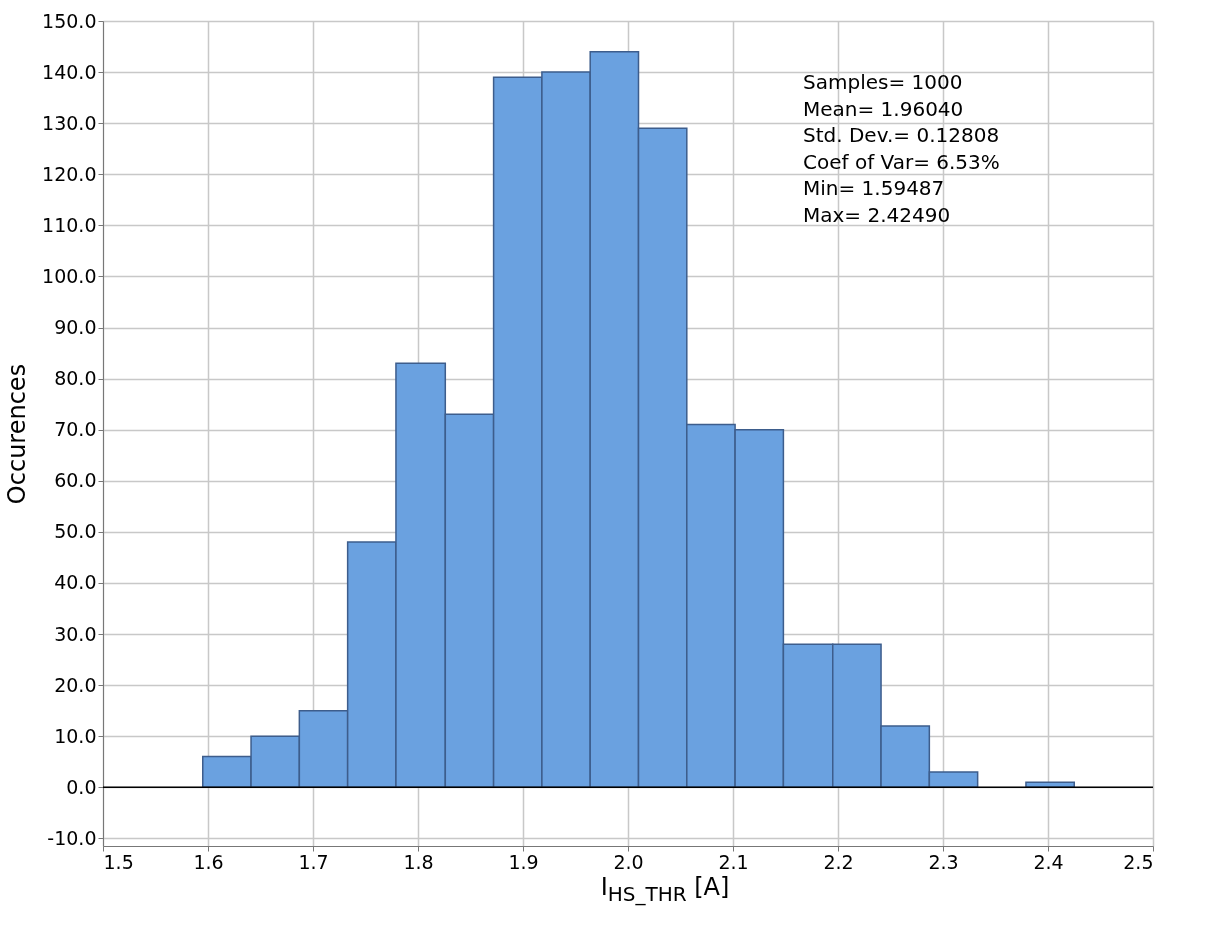 The height and width of the screenshot is (949, 1216). What do you see at coordinates (208, 861) in the screenshot?
I see `x-tick-label: 1.6` at bounding box center [208, 861].